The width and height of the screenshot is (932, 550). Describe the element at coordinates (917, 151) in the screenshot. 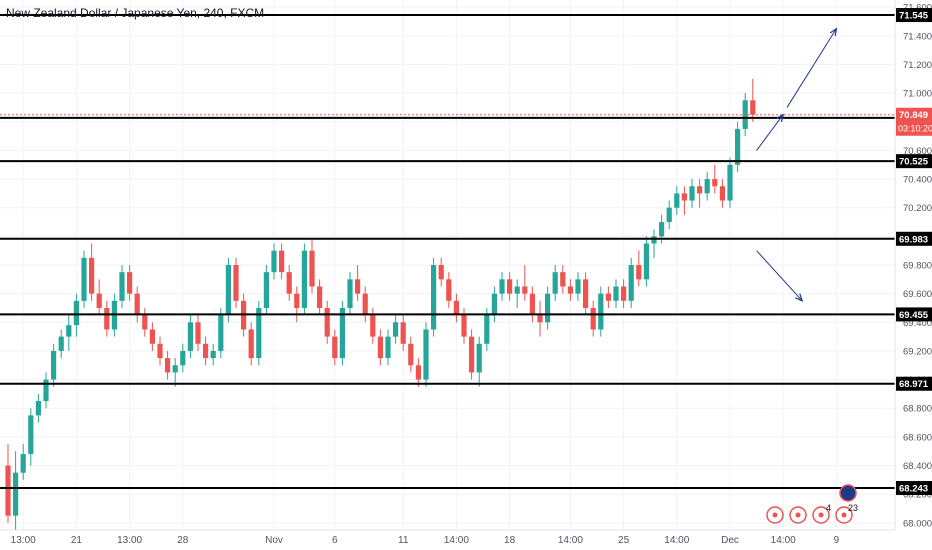

I see `y-tick-label: 70.600` at that location.